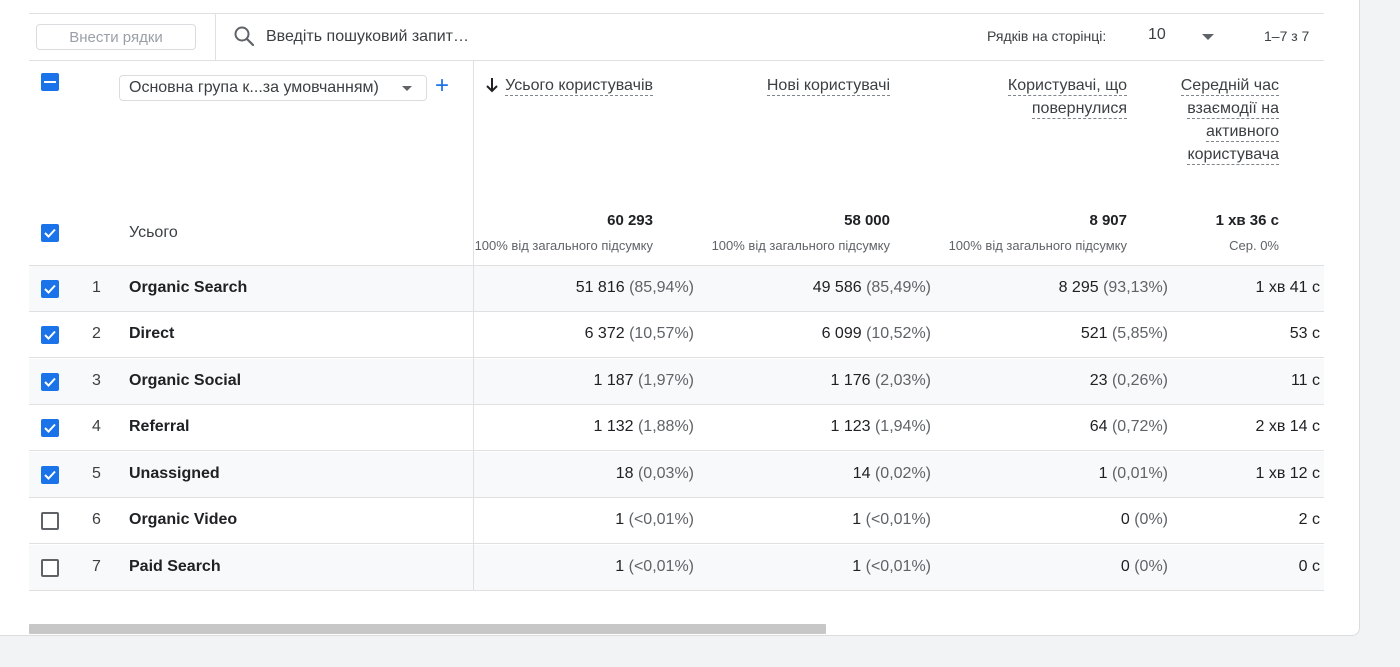  Describe the element at coordinates (185, 380) in the screenshot. I see `row-dimension-value: Organic Social` at that location.